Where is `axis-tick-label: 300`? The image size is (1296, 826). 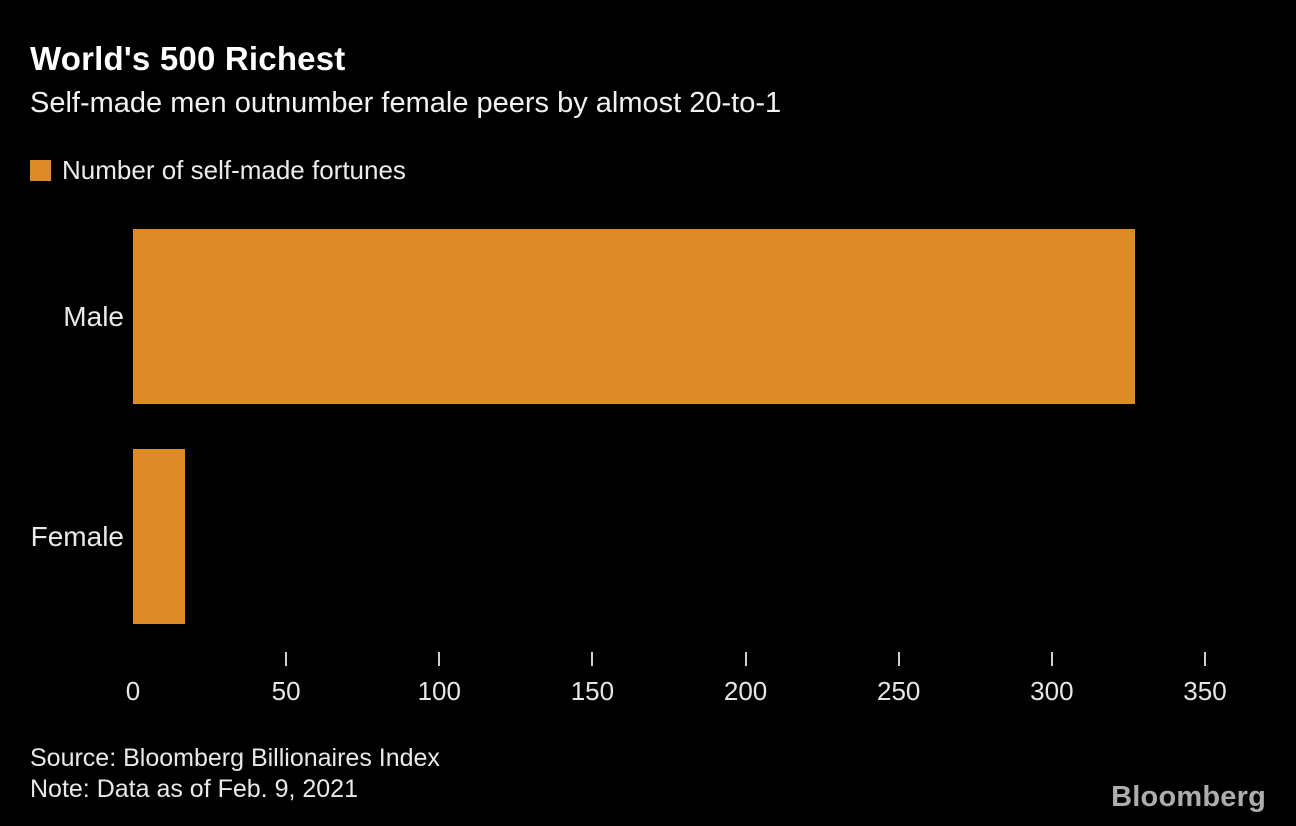 axis-tick-label: 300 is located at coordinates (1052, 691).